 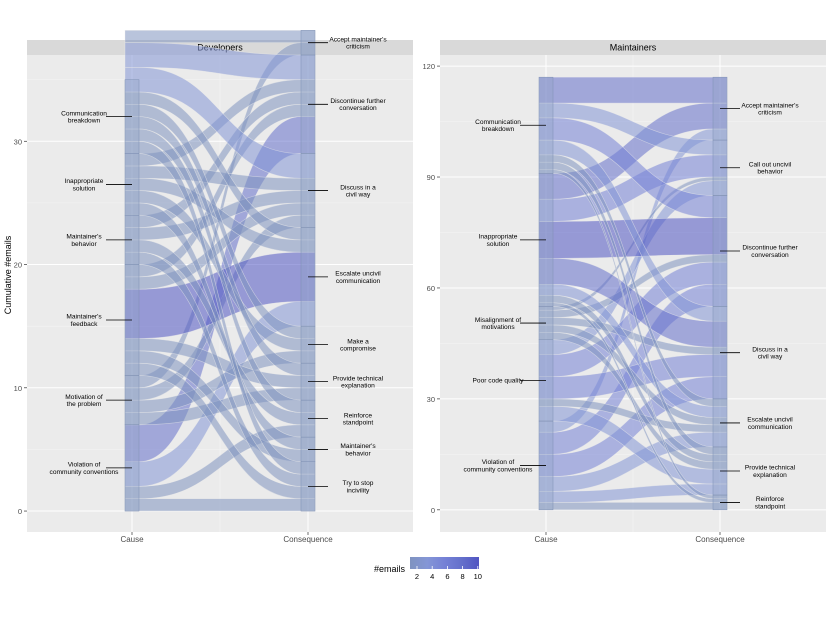 I want to click on cause-label: Maintainer's feedback, so click(x=84, y=321).